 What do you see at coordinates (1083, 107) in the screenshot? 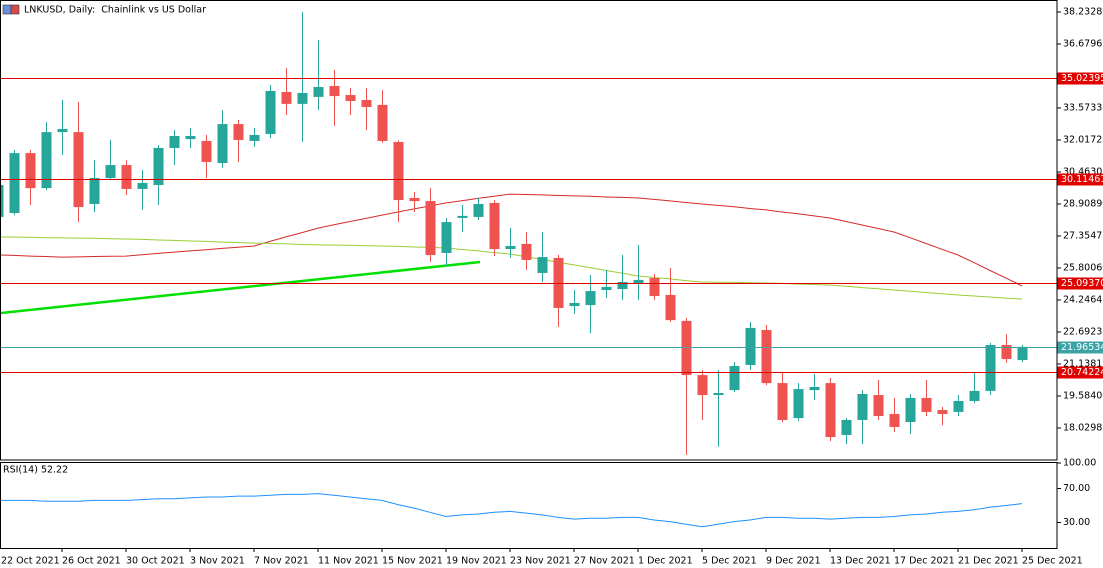
I see `y-tick-label: 33.57335` at bounding box center [1083, 107].